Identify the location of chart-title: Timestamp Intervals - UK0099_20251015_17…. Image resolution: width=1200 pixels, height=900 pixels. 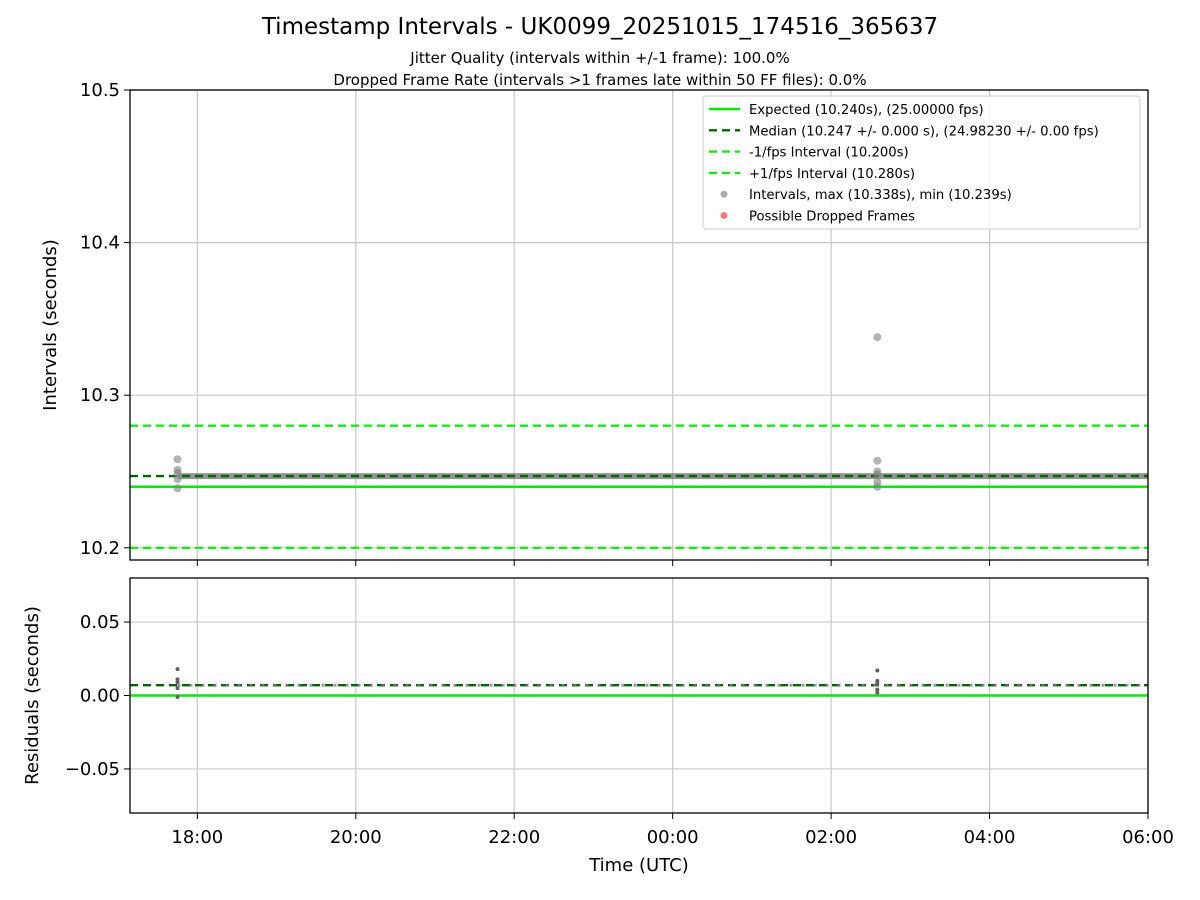
(600, 27).